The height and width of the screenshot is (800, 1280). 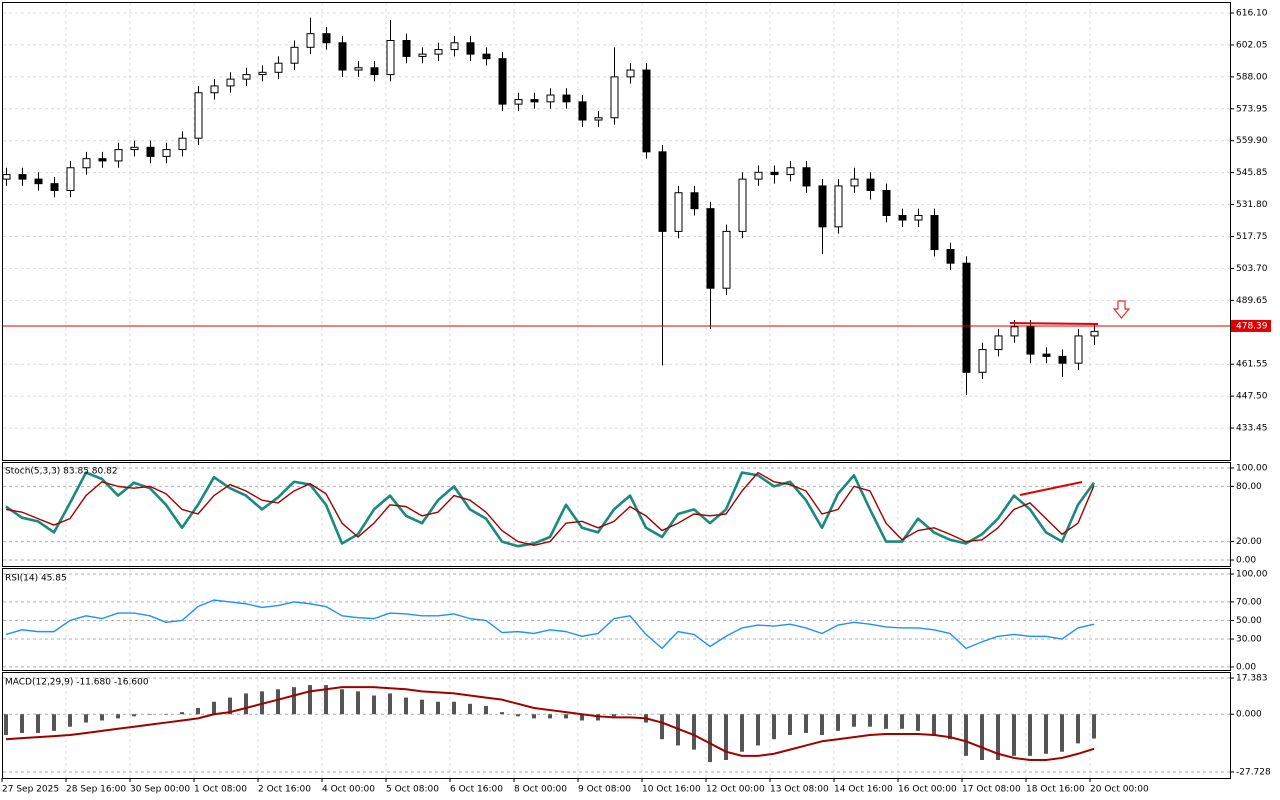 What do you see at coordinates (616, 619) in the screenshot?
I see `rsi-panel` at bounding box center [616, 619].